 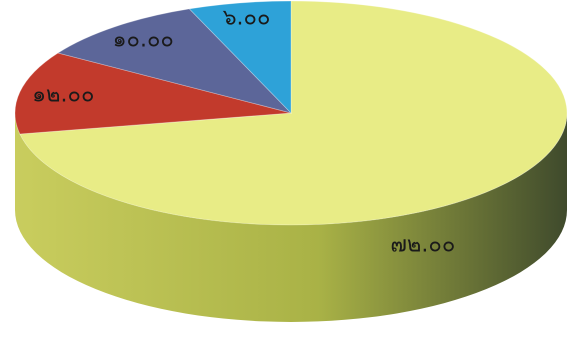 What do you see at coordinates (247, 17) in the screenshot?
I see `pie-data-label-3: ๖.๐๐` at bounding box center [247, 17].